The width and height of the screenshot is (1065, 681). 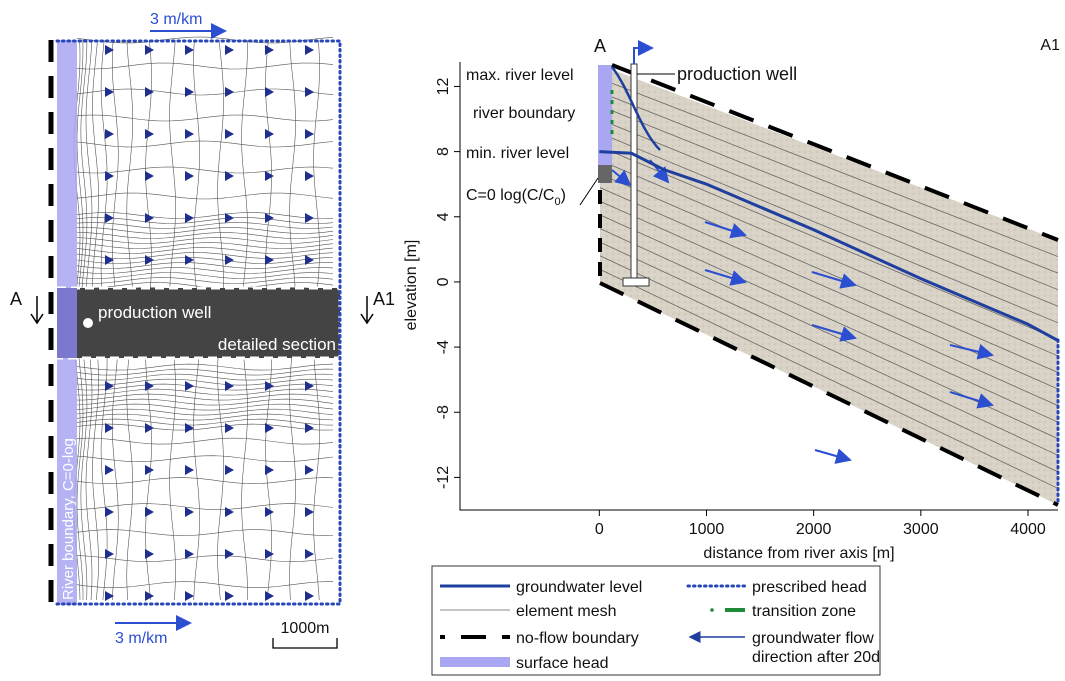 What do you see at coordinates (141, 638) in the screenshot?
I see `flow-label: 3 m/km` at bounding box center [141, 638].